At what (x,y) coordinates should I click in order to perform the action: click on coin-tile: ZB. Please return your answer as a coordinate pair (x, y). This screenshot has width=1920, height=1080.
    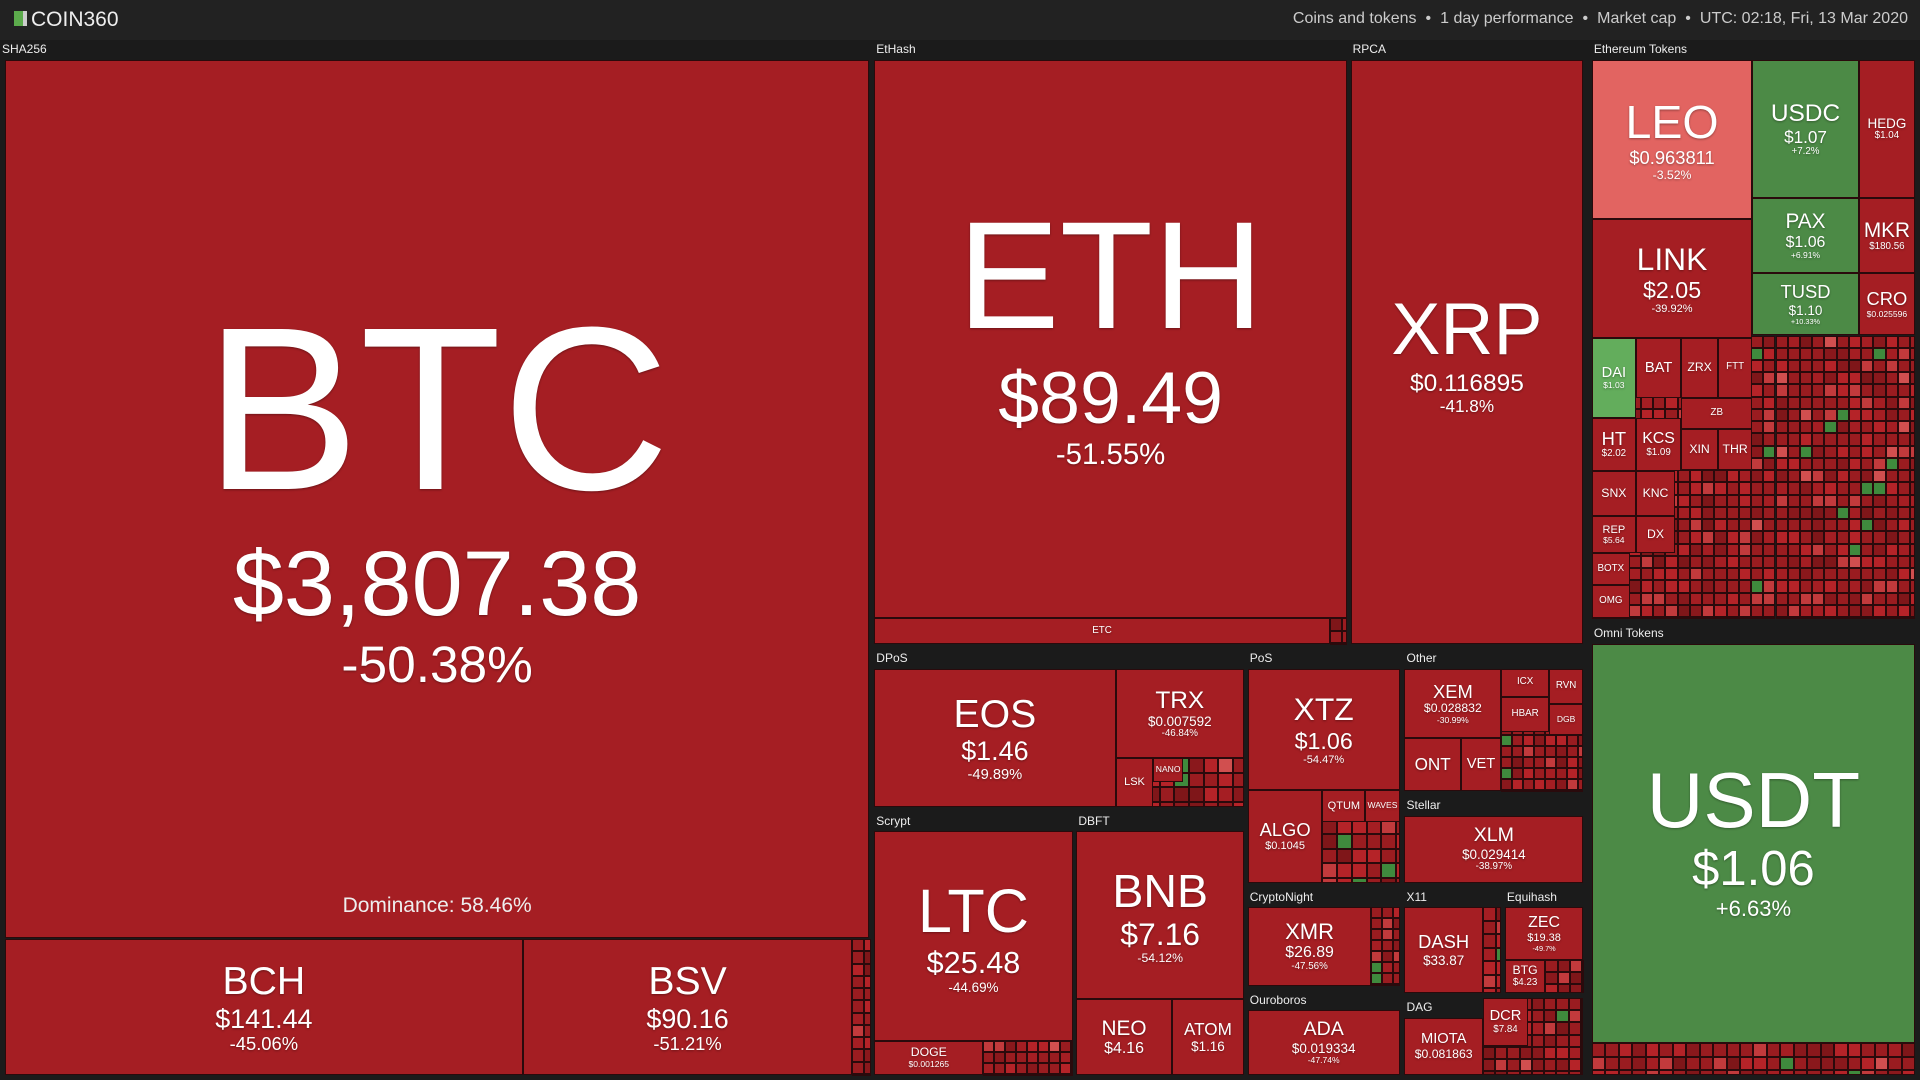
    Looking at the image, I should click on (1717, 413).